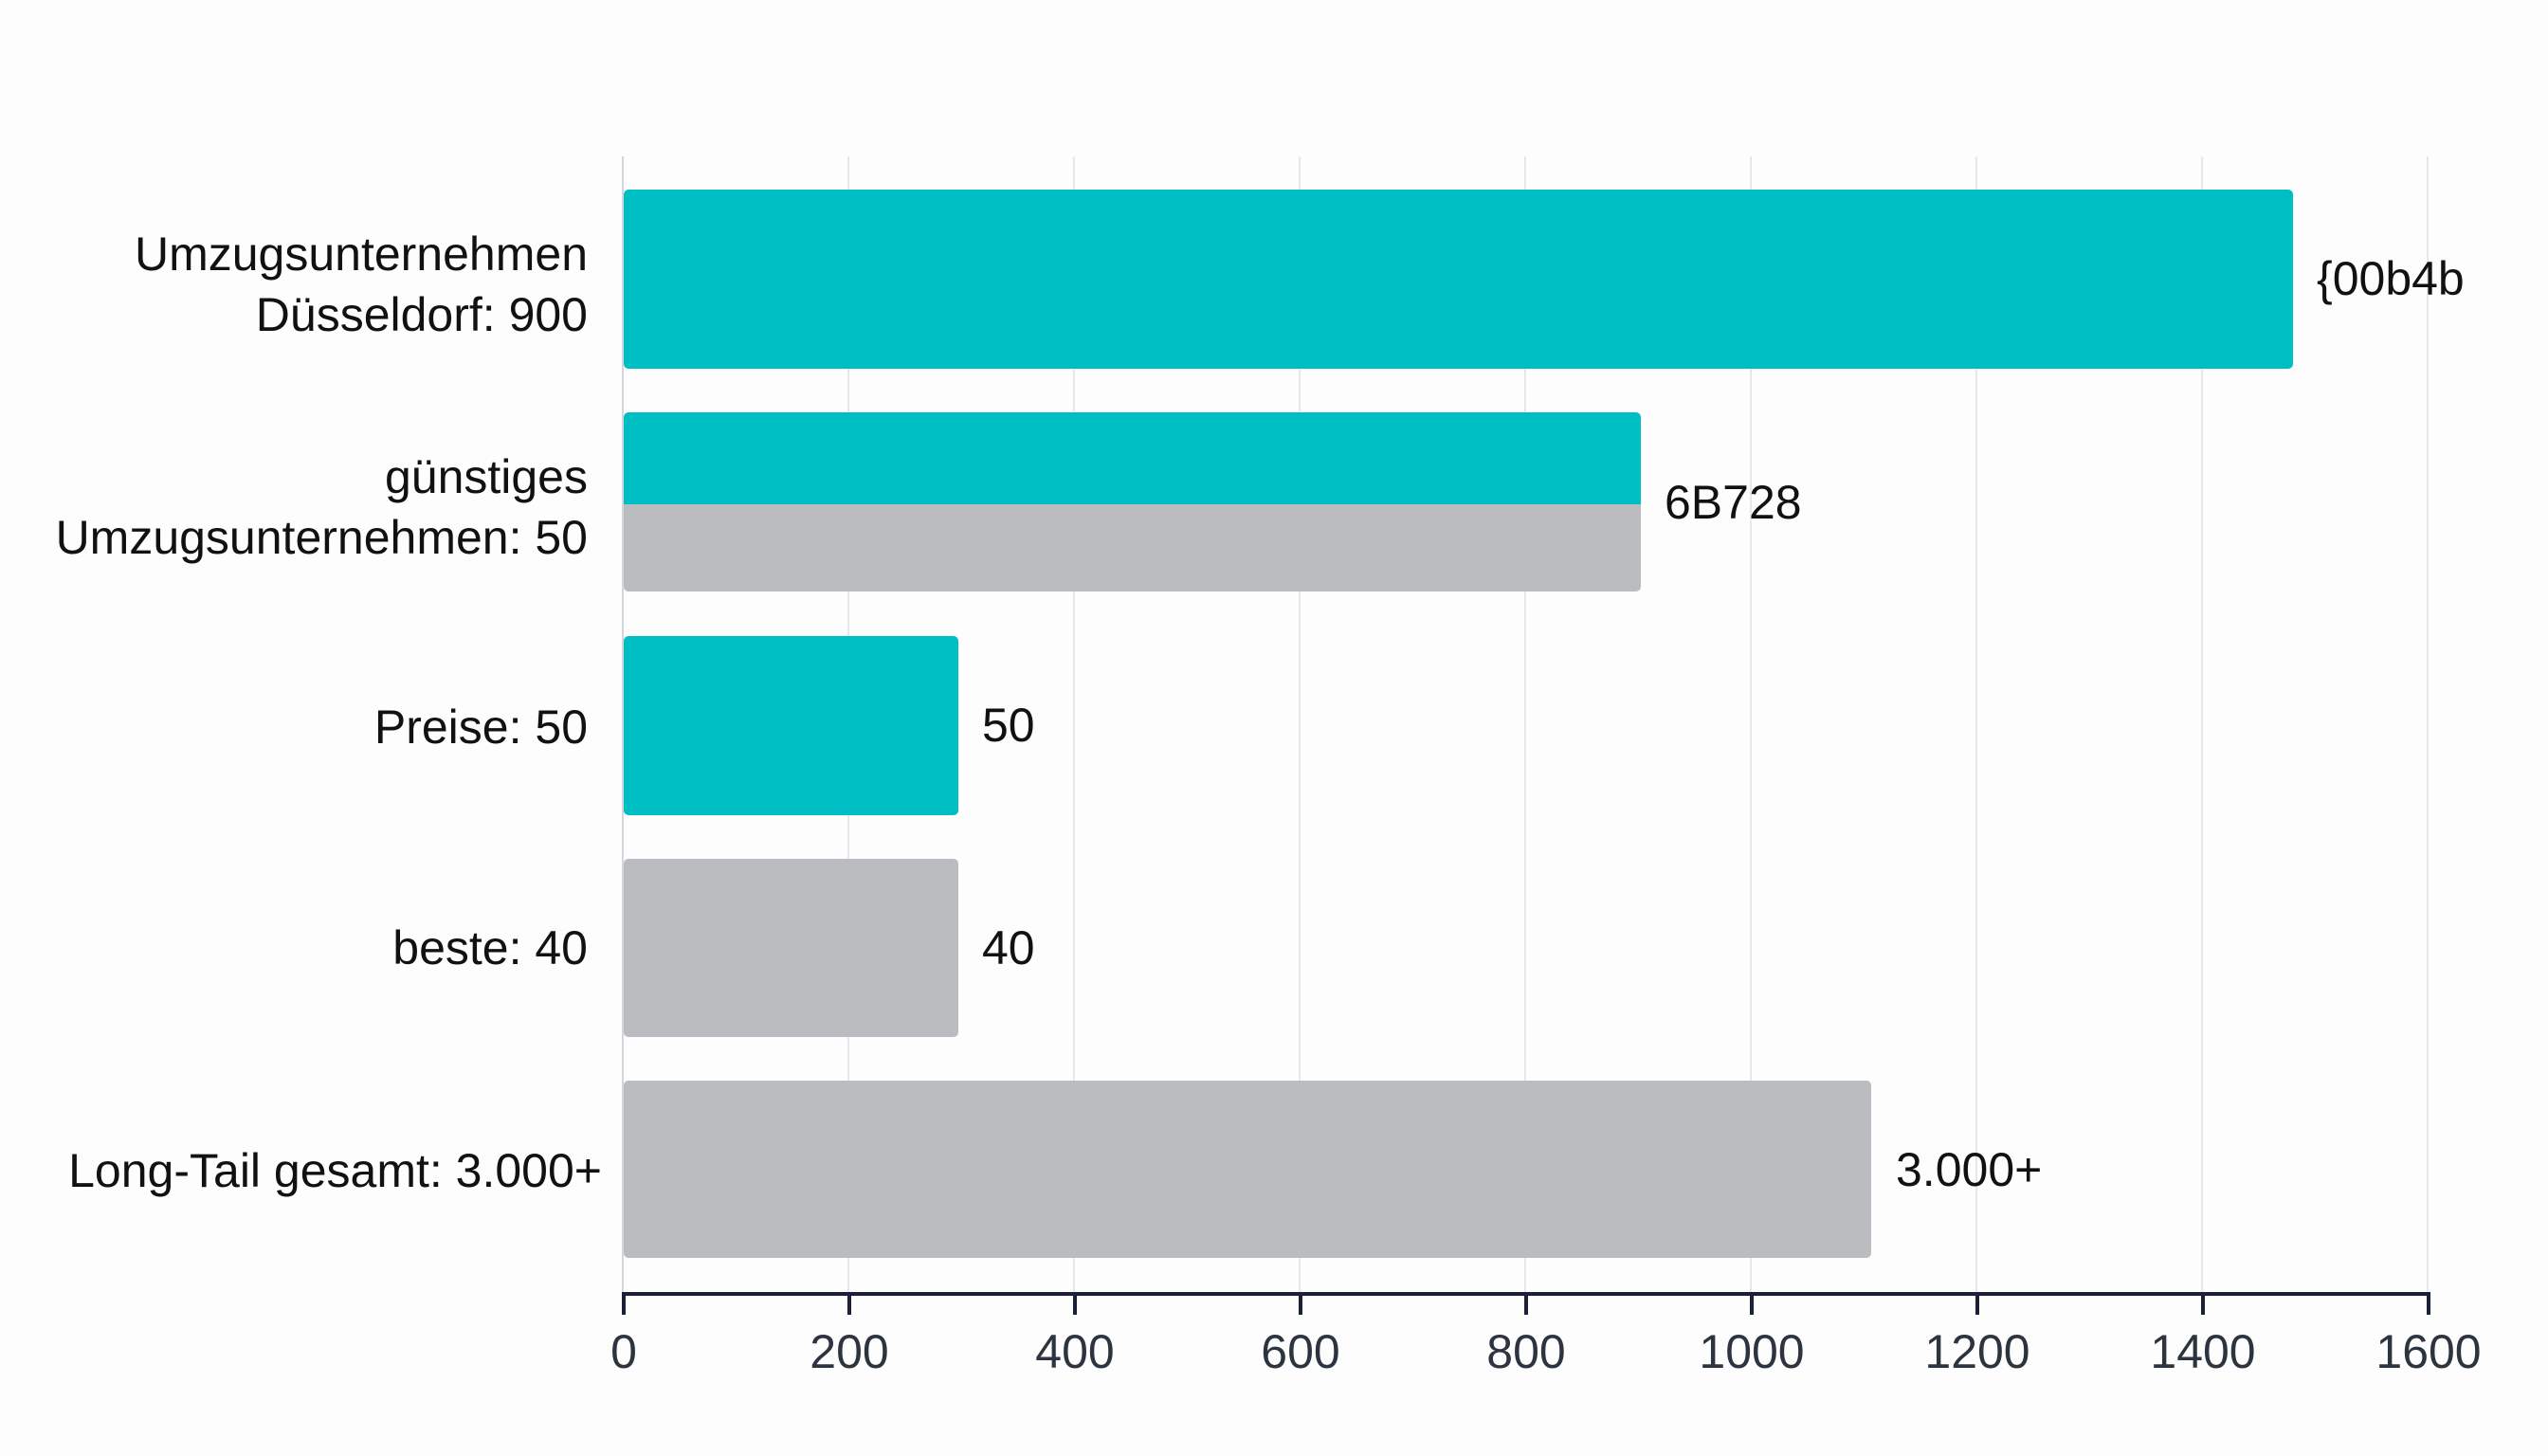 Image resolution: width=2548 pixels, height=1456 pixels. What do you see at coordinates (623, 1351) in the screenshot?
I see `x-tick-label-0: 0` at bounding box center [623, 1351].